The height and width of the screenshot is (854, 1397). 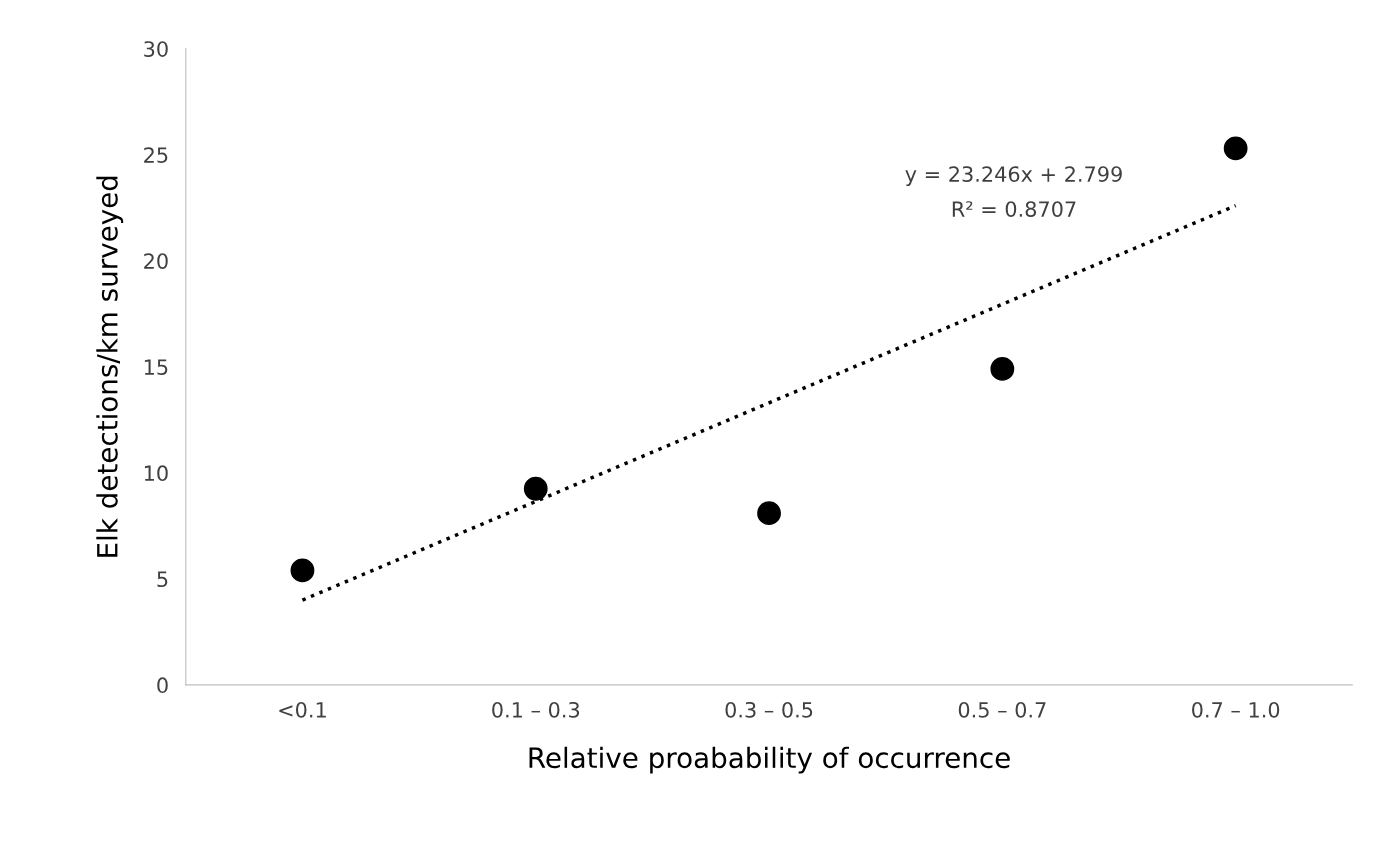 I want to click on y-tick-label: 20, so click(x=156, y=261).